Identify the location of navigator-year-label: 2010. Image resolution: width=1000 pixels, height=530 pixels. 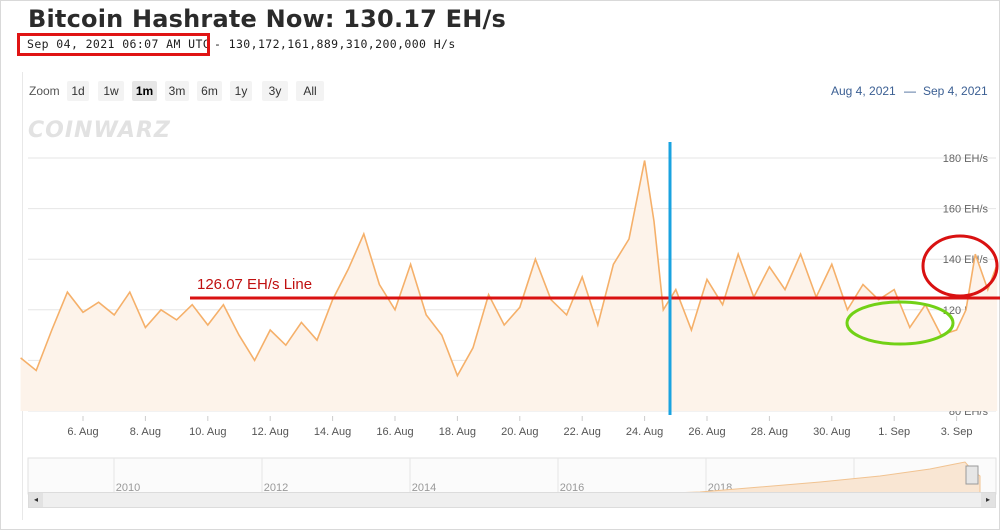
(128, 488).